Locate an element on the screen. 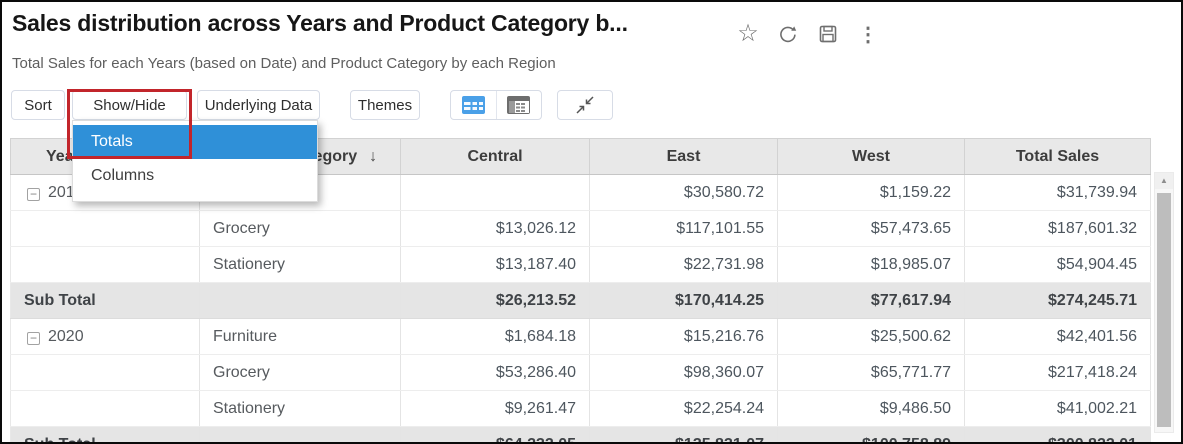 This screenshot has height=444, width=1183. value-cell-total: $31,739.94 is located at coordinates (1057, 192).